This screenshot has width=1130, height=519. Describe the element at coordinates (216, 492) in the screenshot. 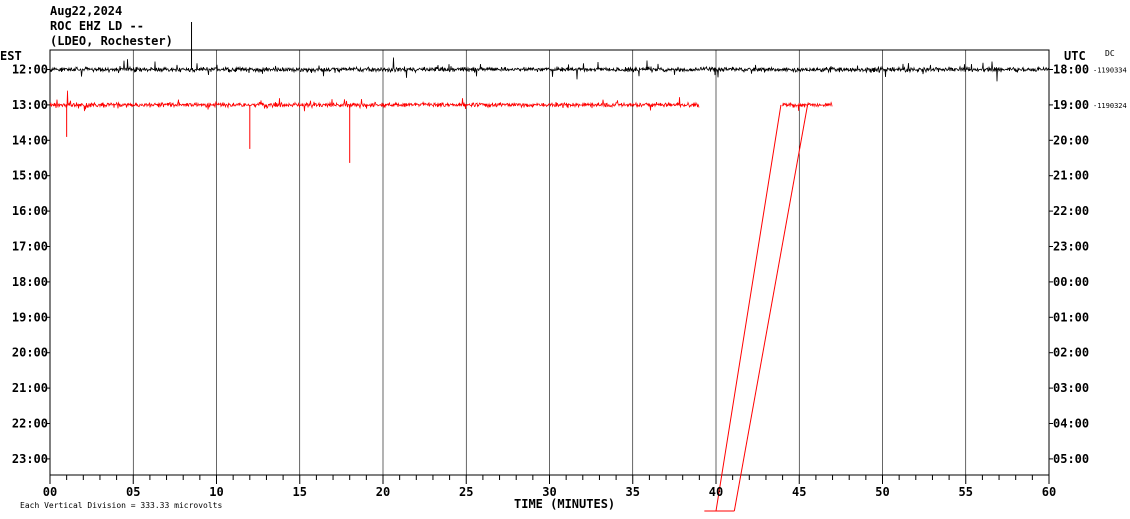

I see `x-tick-label: 10` at that location.